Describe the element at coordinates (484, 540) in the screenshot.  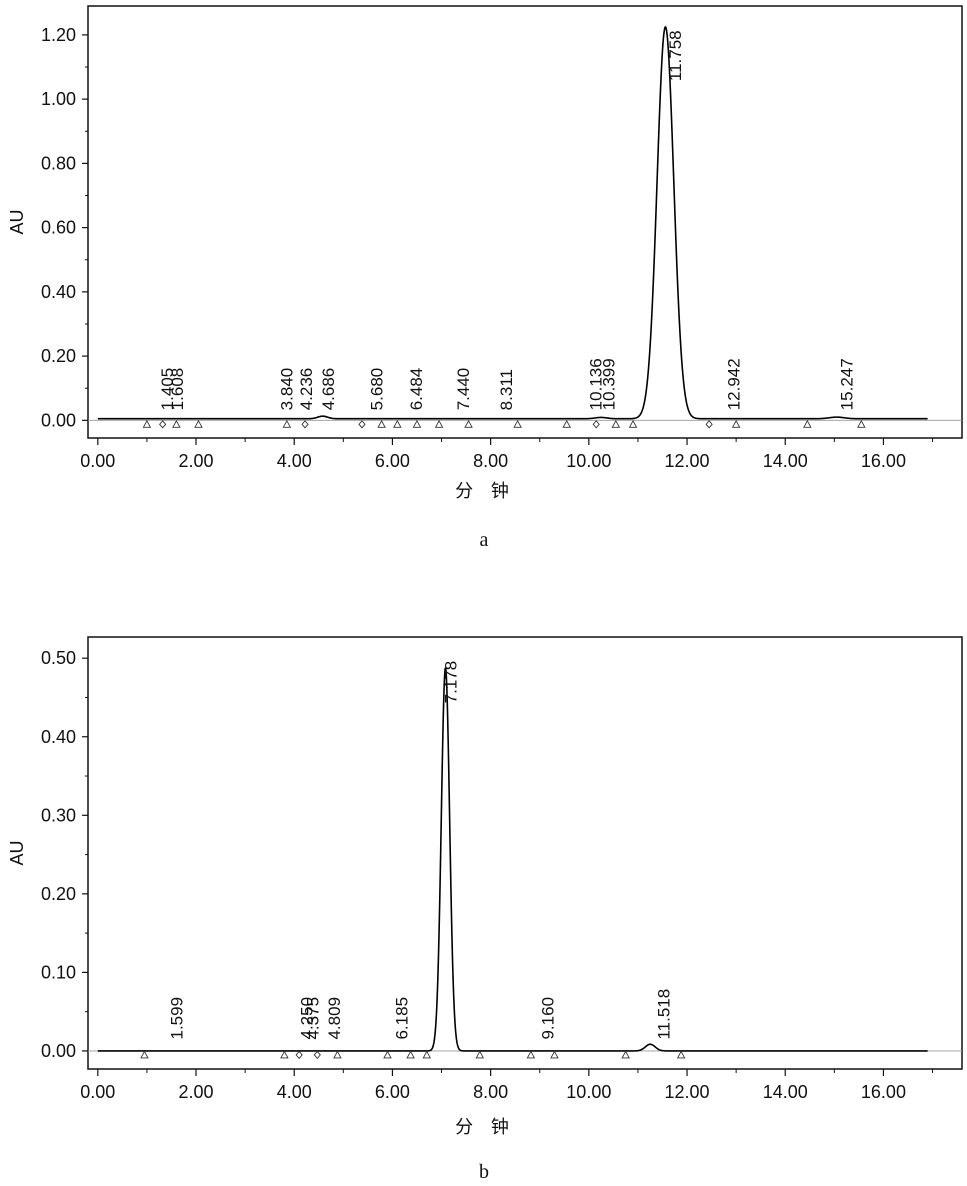
I see `panel-label: a` at that location.